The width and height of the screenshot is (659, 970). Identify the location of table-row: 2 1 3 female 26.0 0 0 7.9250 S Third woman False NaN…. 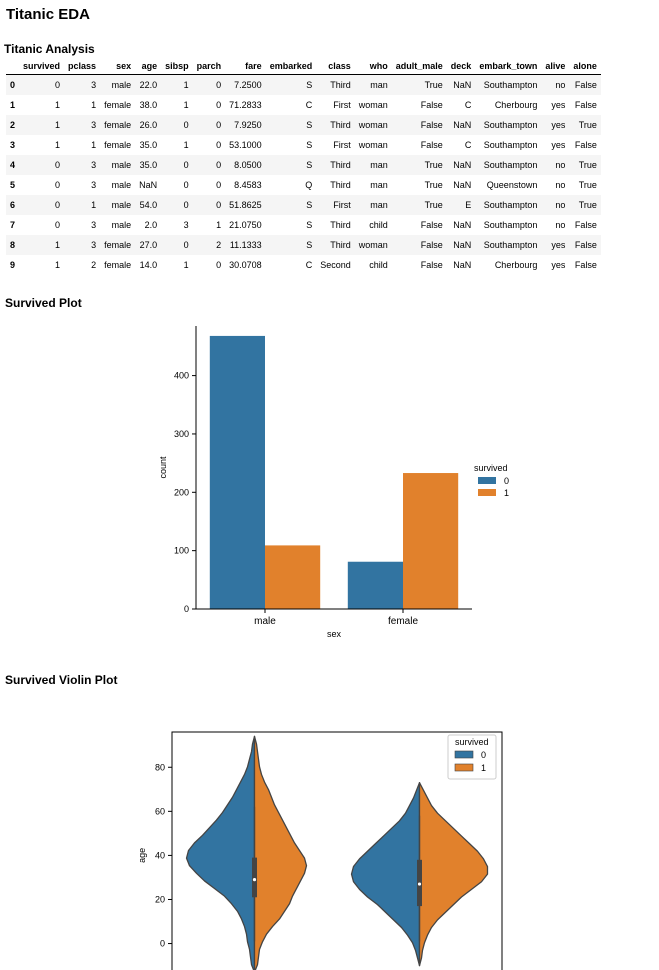
(303, 125).